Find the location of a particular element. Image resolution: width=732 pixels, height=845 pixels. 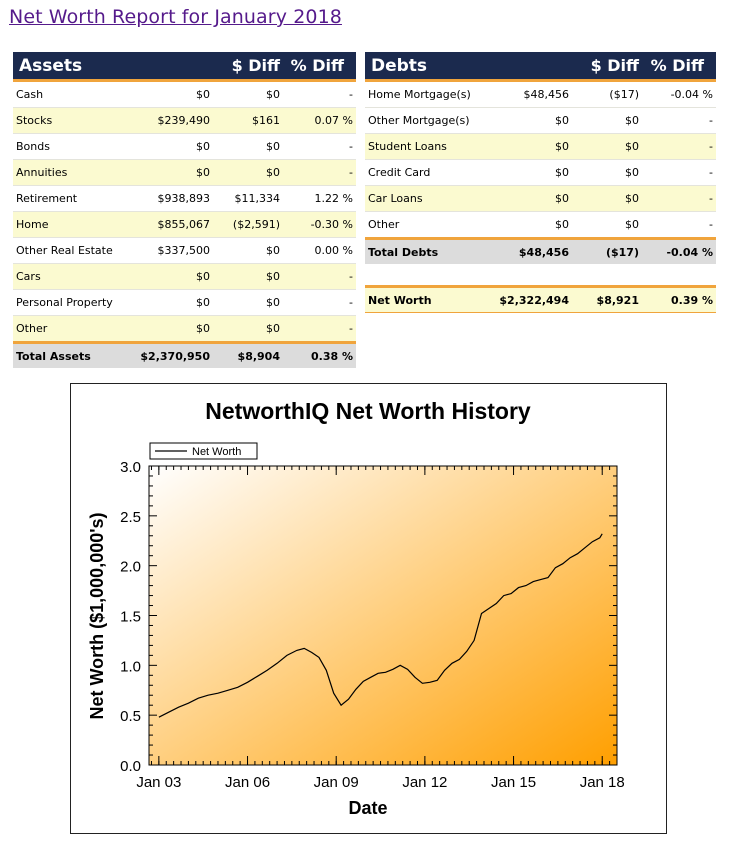

legend-box is located at coordinates (203, 451).